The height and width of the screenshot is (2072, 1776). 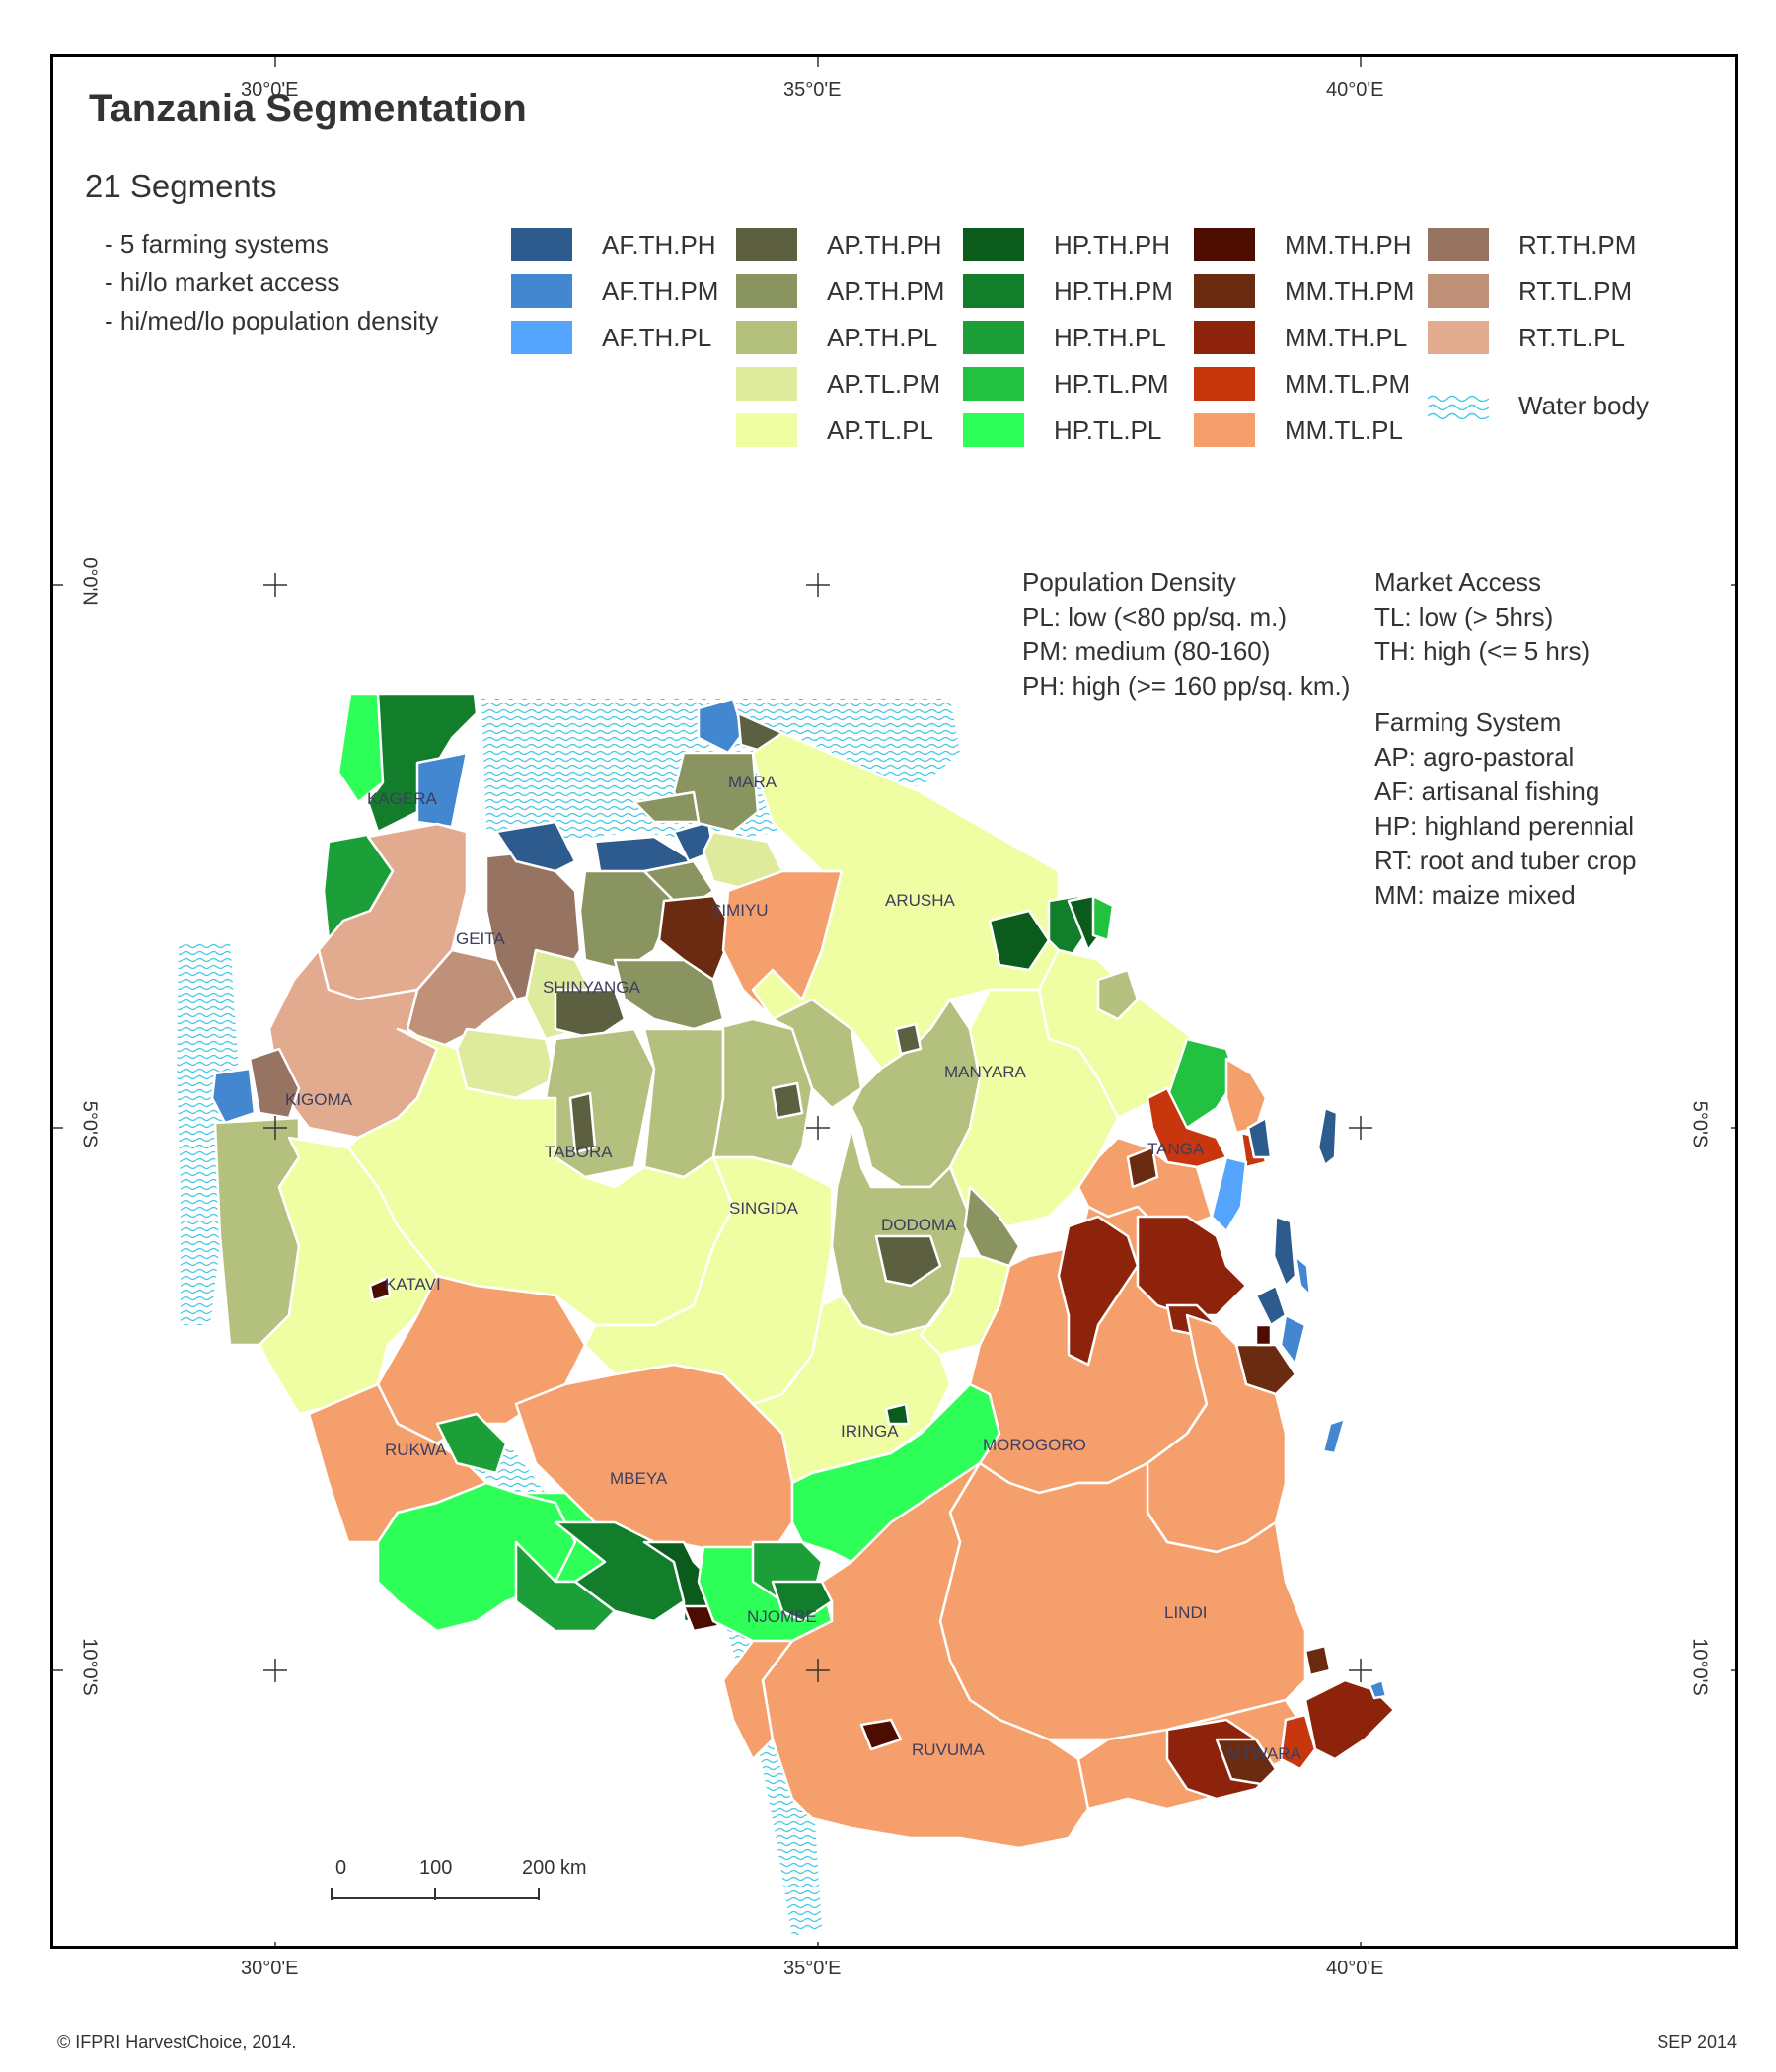 I want to click on region-label: SIMIYU, so click(x=740, y=911).